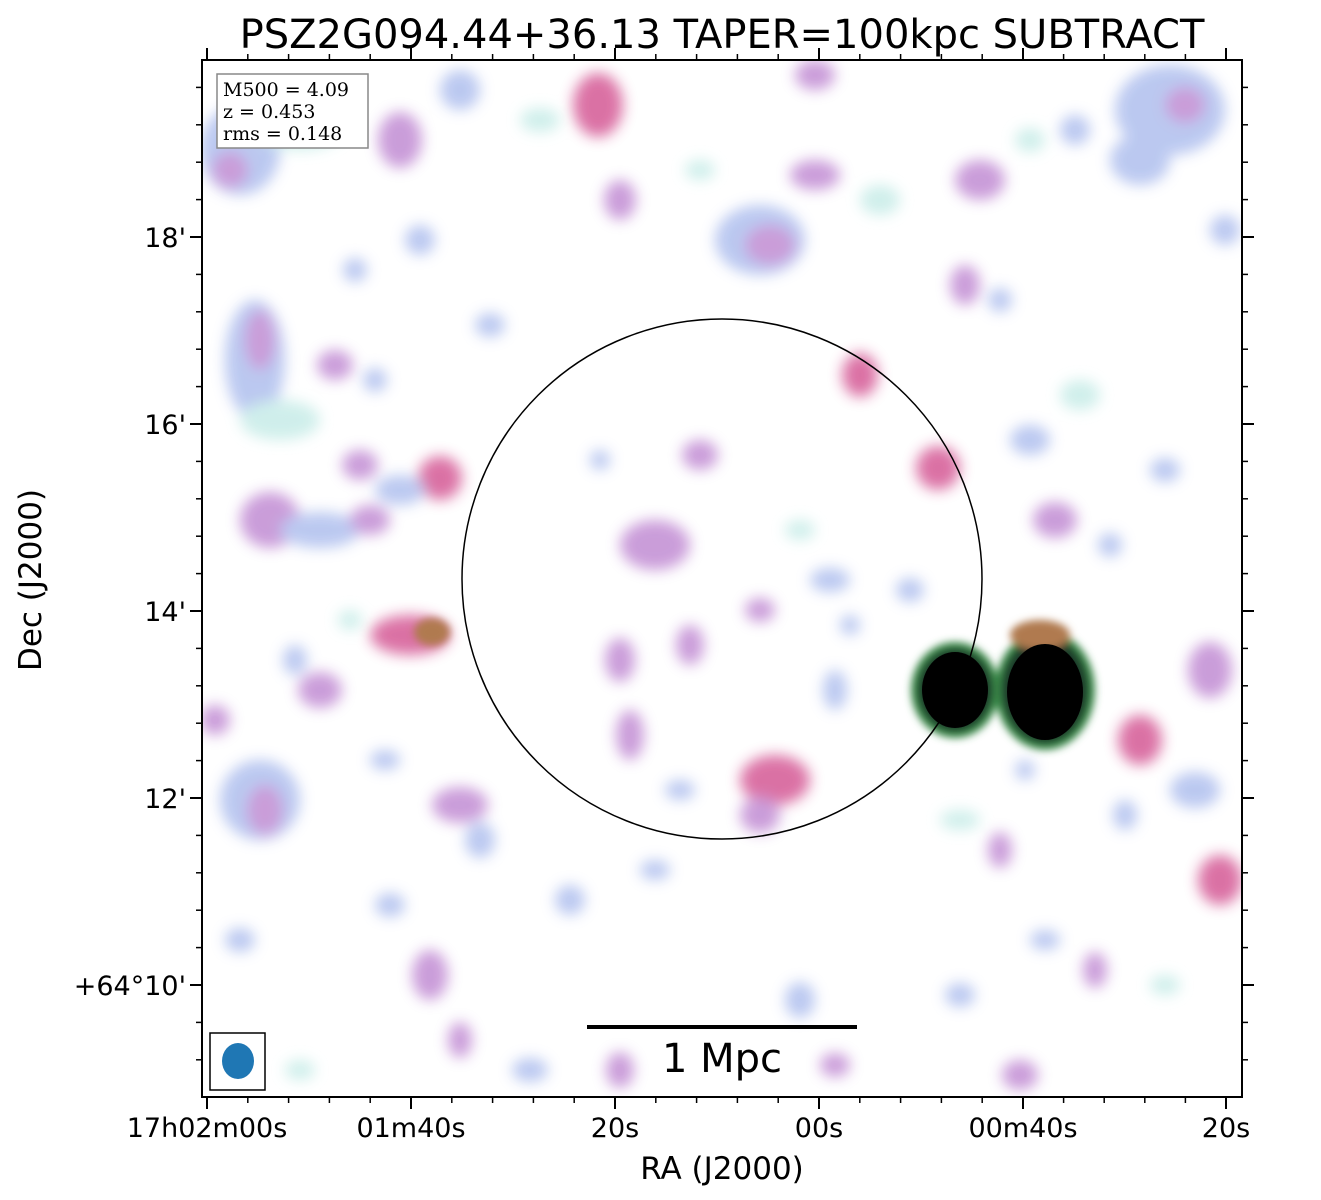  What do you see at coordinates (410, 1128) in the screenshot?
I see `x-tick-label: 01m40s` at bounding box center [410, 1128].